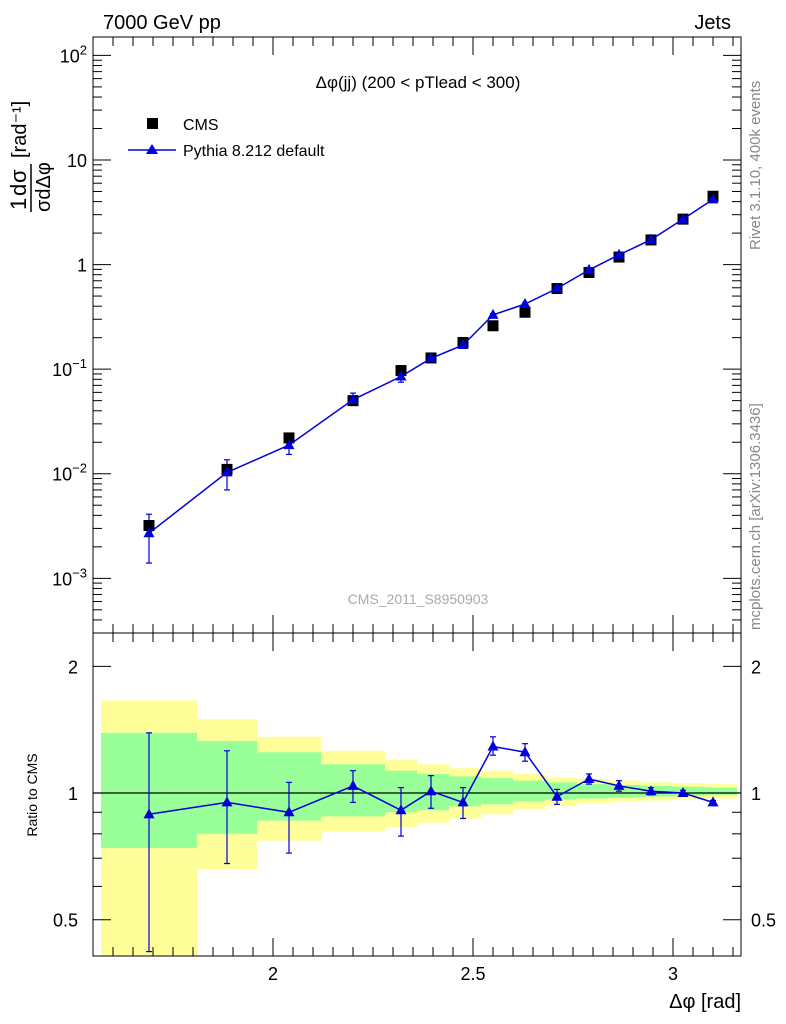 This screenshot has height=1024, width=786. I want to click on ratio-y-tick-label-left: 2, so click(73, 667).